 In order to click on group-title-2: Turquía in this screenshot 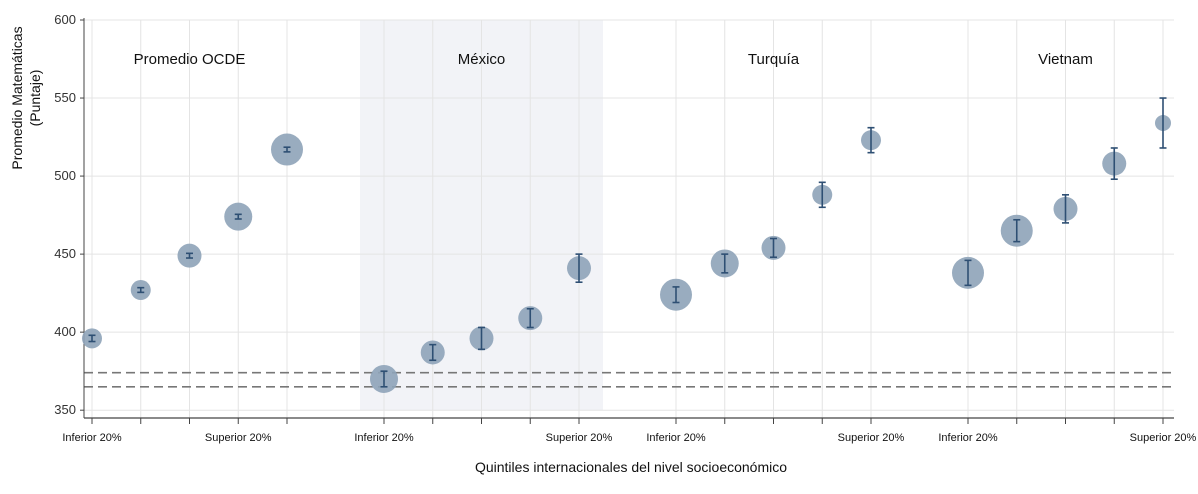, I will do `click(774, 59)`.